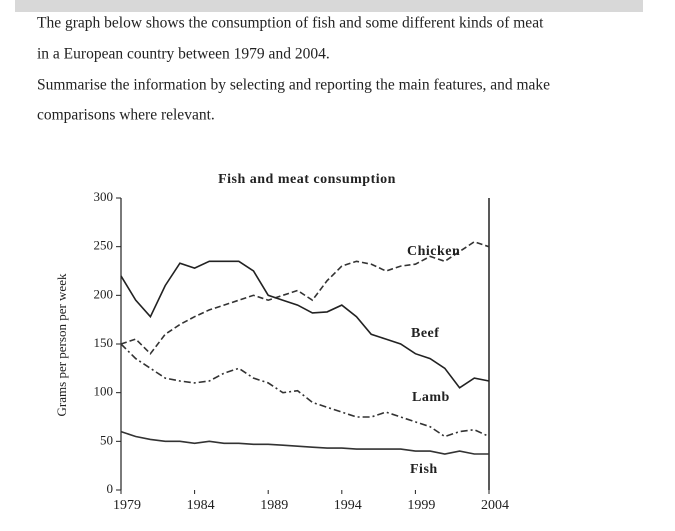  What do you see at coordinates (104, 342) in the screenshot?
I see `y-tick-label: 150` at bounding box center [104, 342].